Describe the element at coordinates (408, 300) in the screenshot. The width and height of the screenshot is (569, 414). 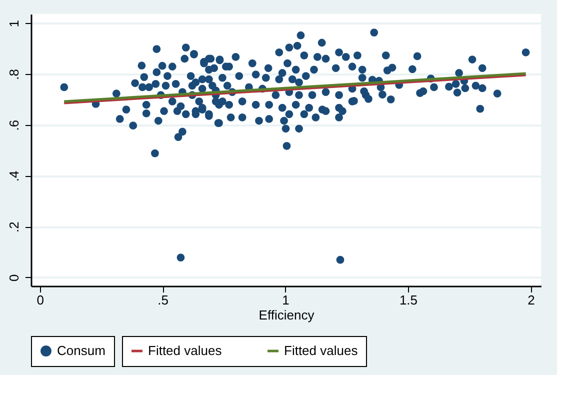
I see `x-tick-label: 1.5` at that location.